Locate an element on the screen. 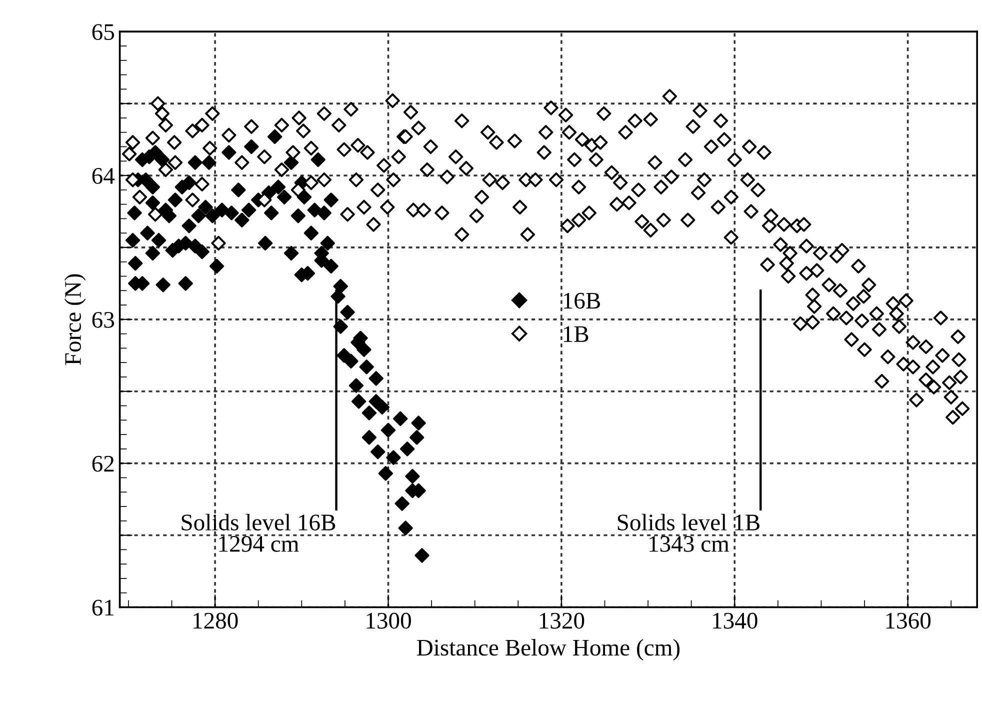 The height and width of the screenshot is (702, 982). x-tick-label: 1340 is located at coordinates (735, 620).